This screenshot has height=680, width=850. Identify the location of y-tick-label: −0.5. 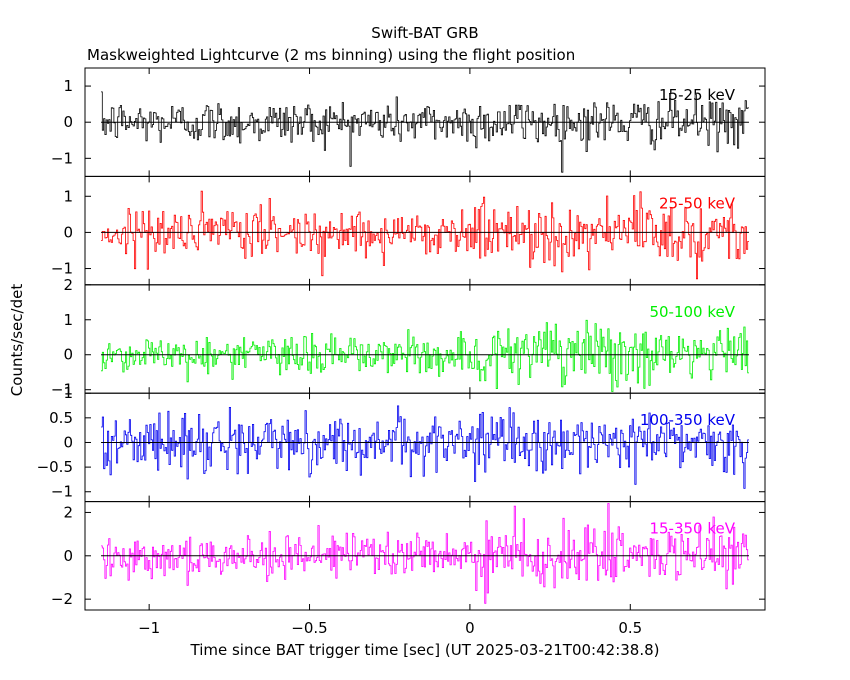
(55, 467).